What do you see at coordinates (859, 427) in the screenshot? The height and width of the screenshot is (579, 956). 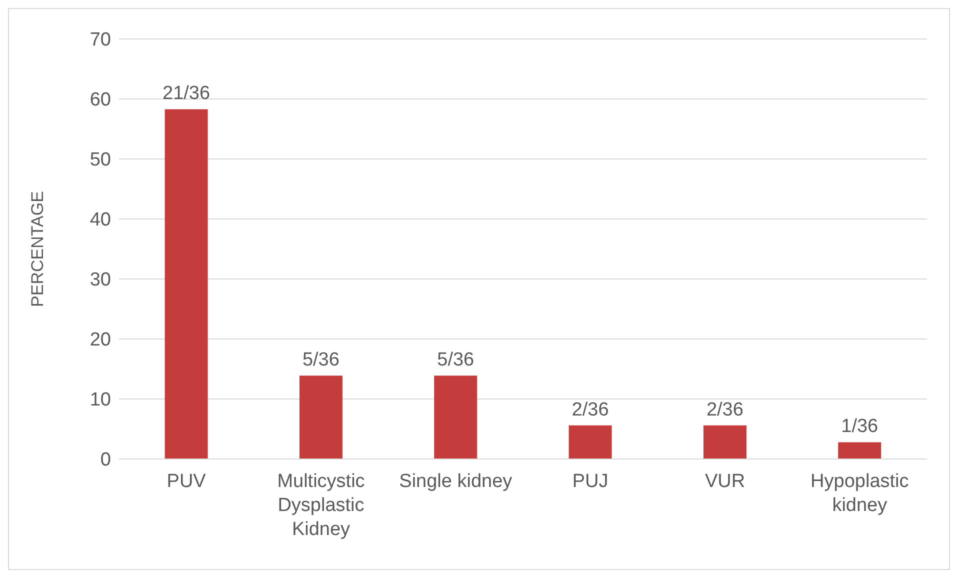 I see `data-label: 1/36` at bounding box center [859, 427].